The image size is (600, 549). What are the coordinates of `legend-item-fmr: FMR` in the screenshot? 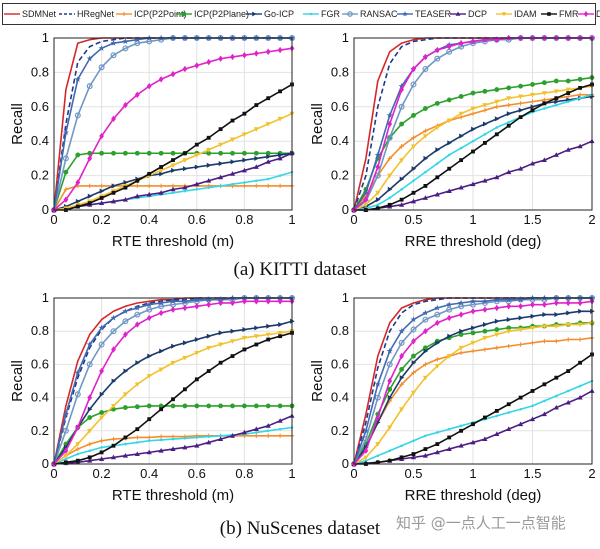 It's located at (560, 14).